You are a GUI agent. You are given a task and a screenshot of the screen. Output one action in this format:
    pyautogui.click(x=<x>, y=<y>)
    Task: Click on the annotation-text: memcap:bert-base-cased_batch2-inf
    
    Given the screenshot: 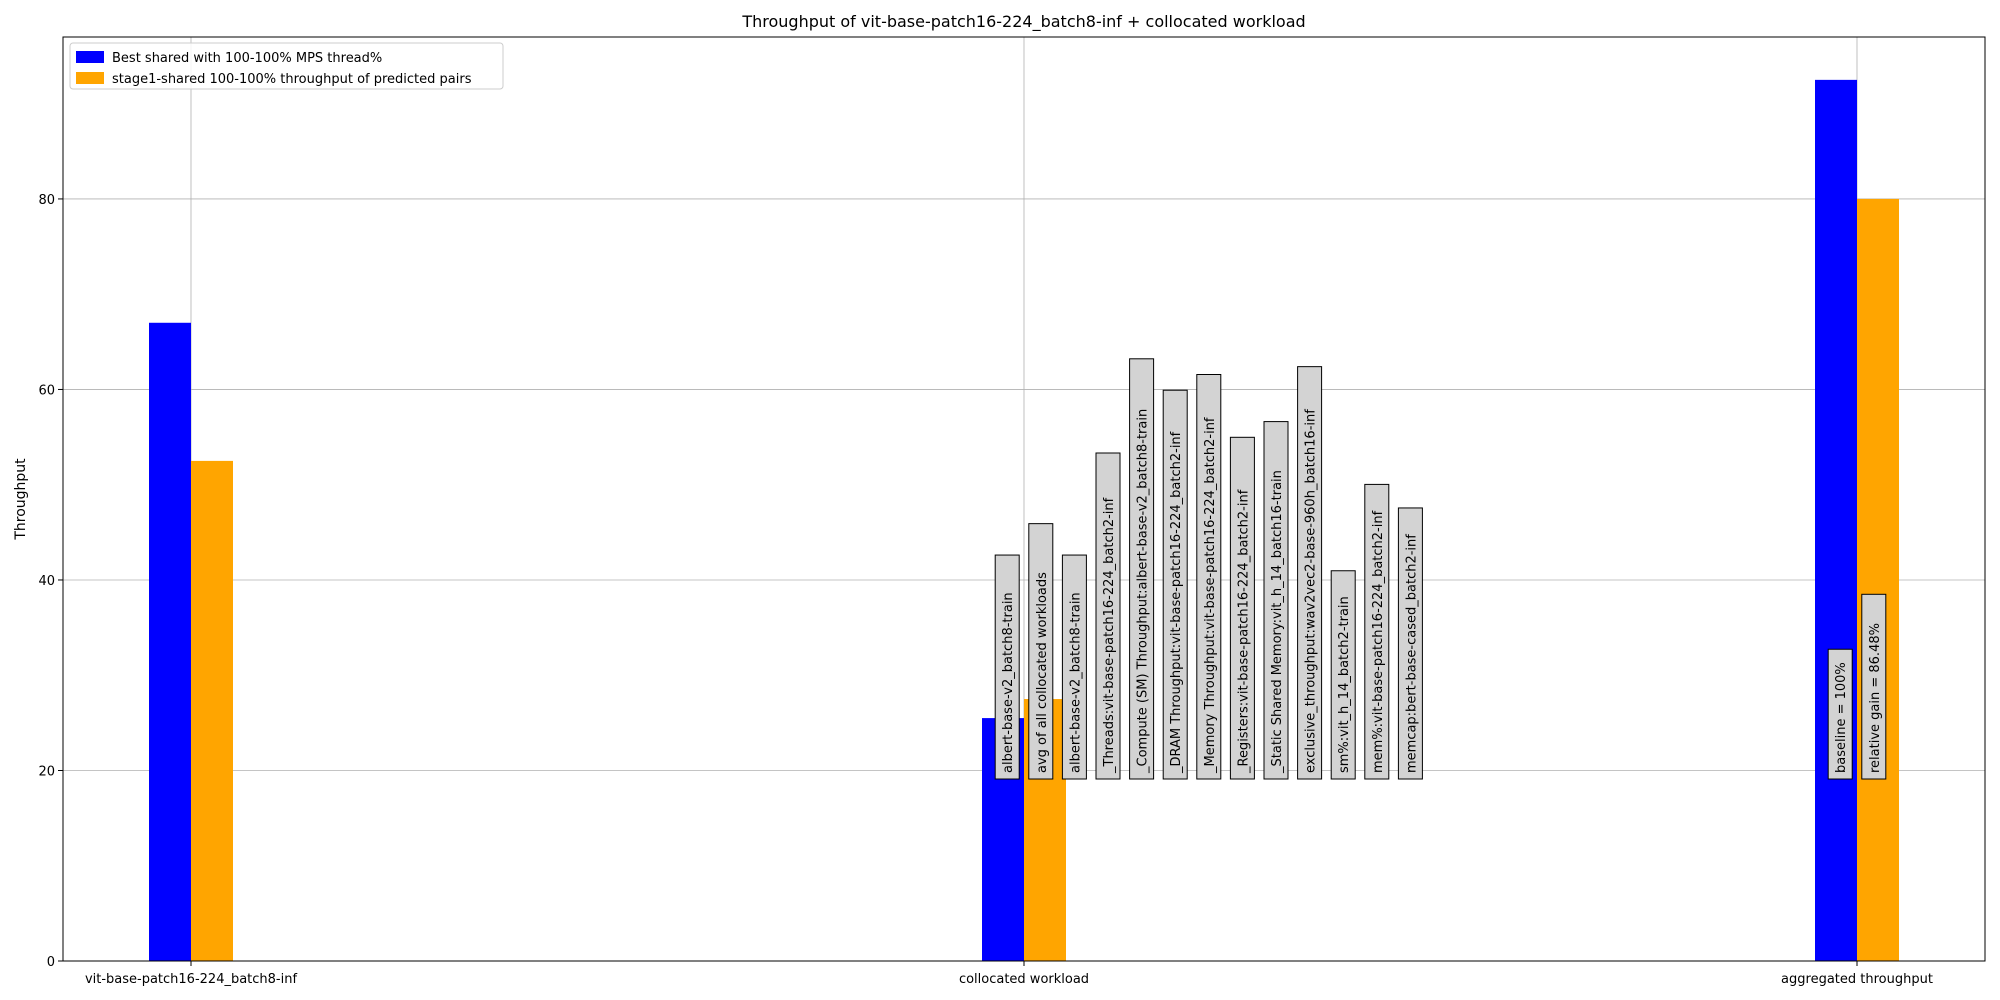 What is the action you would take?
    pyautogui.click(x=1411, y=653)
    